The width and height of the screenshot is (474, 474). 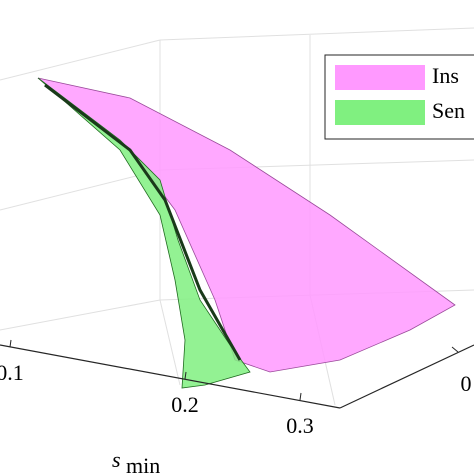 What do you see at coordinates (466, 383) in the screenshot?
I see `y-tick-label: 0` at bounding box center [466, 383].